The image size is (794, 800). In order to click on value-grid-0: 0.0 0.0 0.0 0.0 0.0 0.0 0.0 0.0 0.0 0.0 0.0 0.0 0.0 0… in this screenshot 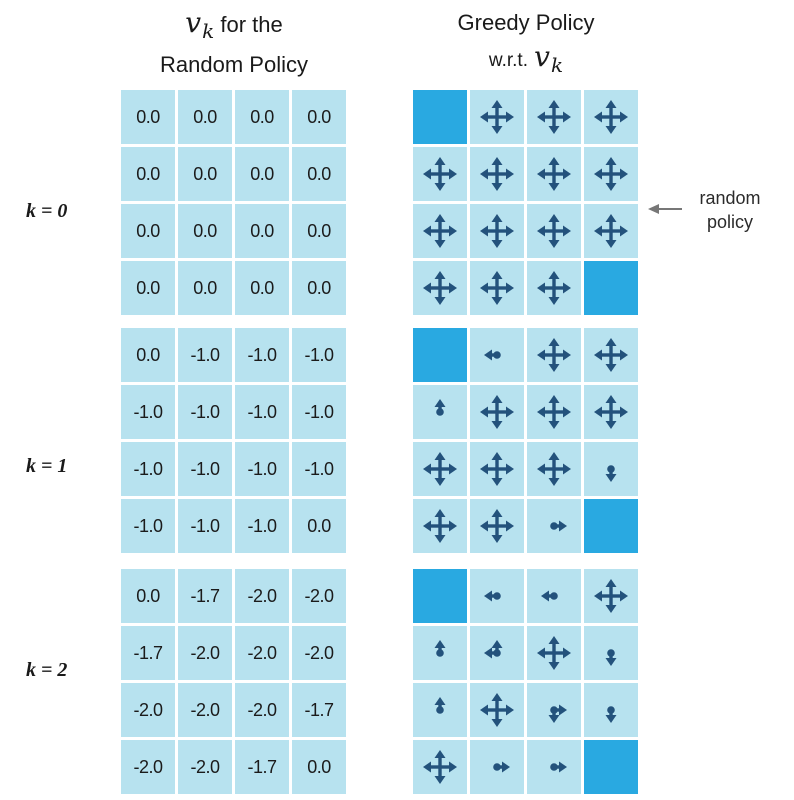, I will do `click(233, 202)`.